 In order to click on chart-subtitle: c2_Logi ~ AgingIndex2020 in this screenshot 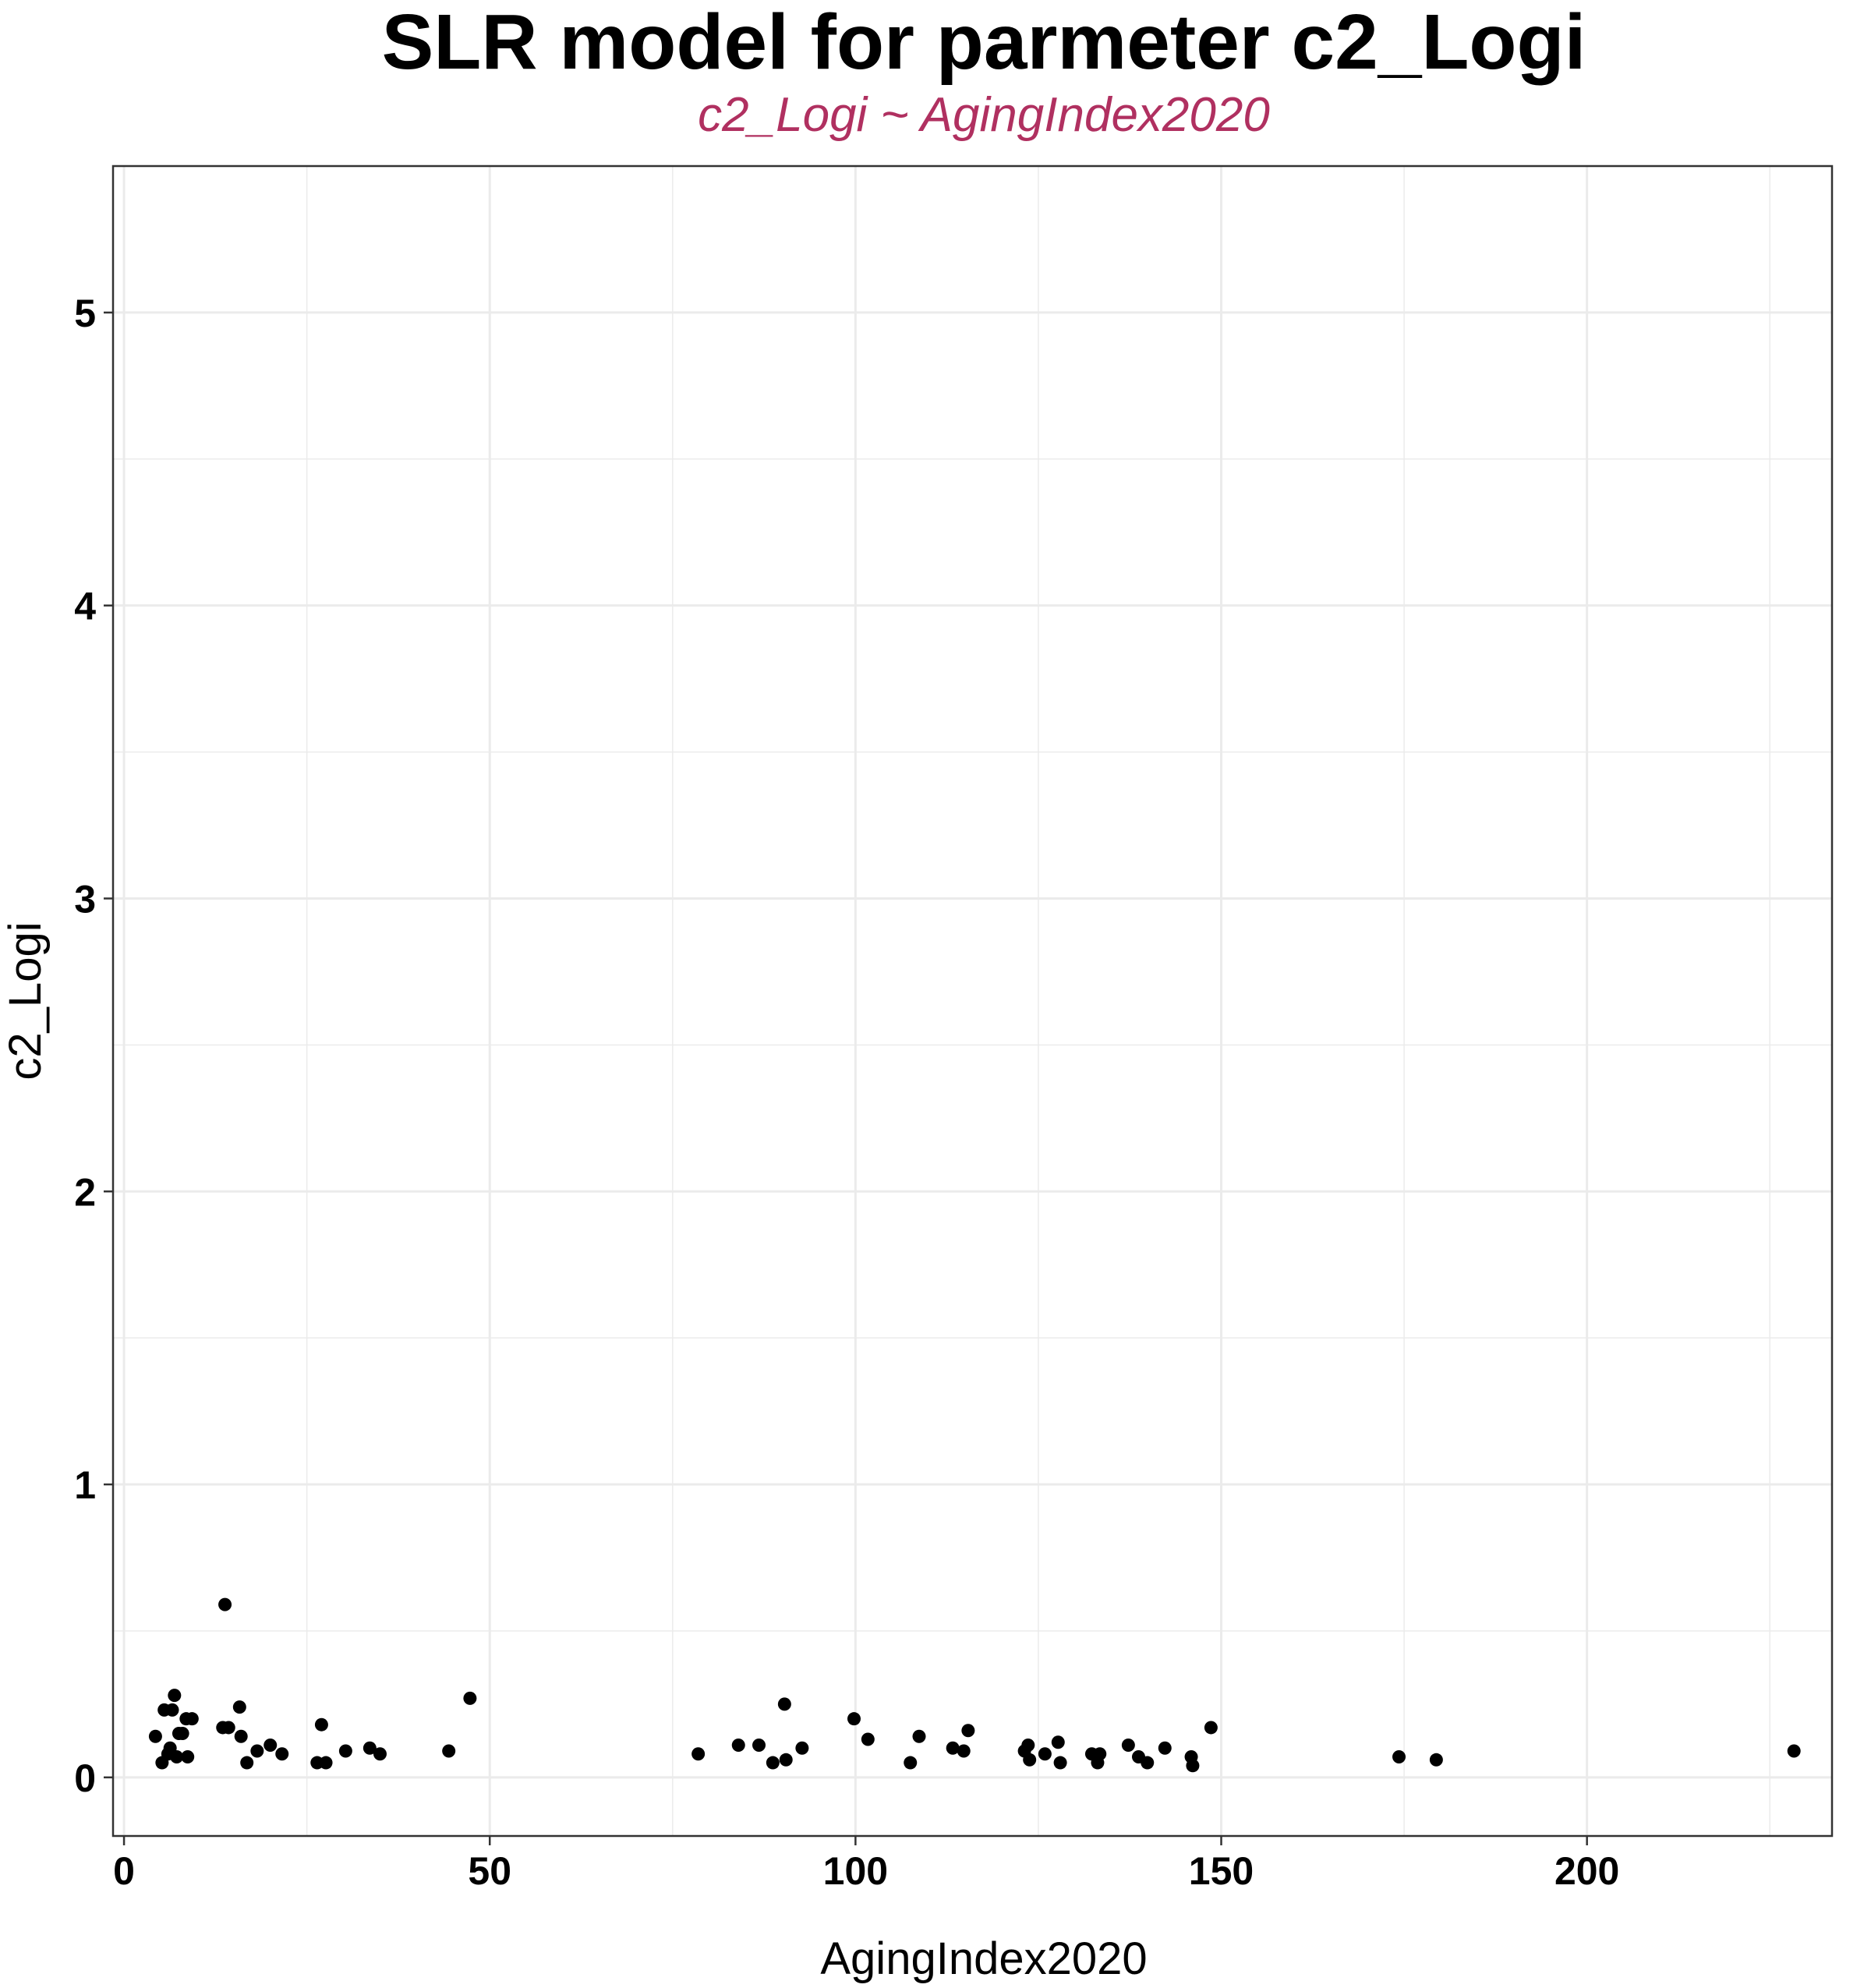, I will do `click(984, 115)`.